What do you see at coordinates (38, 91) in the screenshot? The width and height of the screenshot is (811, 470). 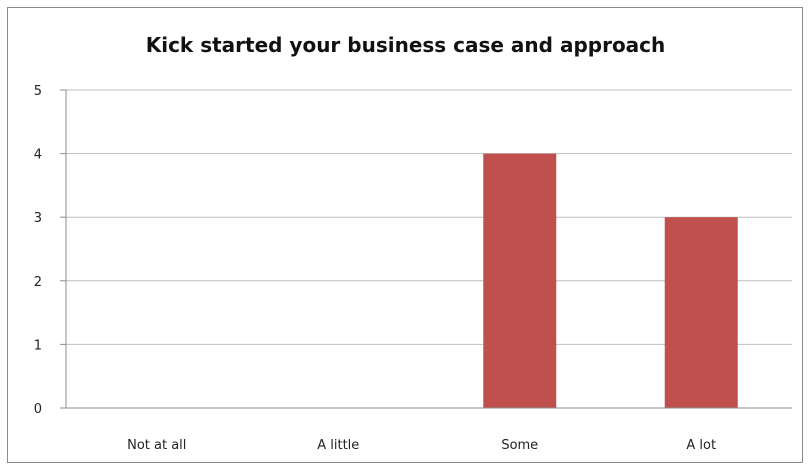 I see `y-tick-label: 5` at bounding box center [38, 91].